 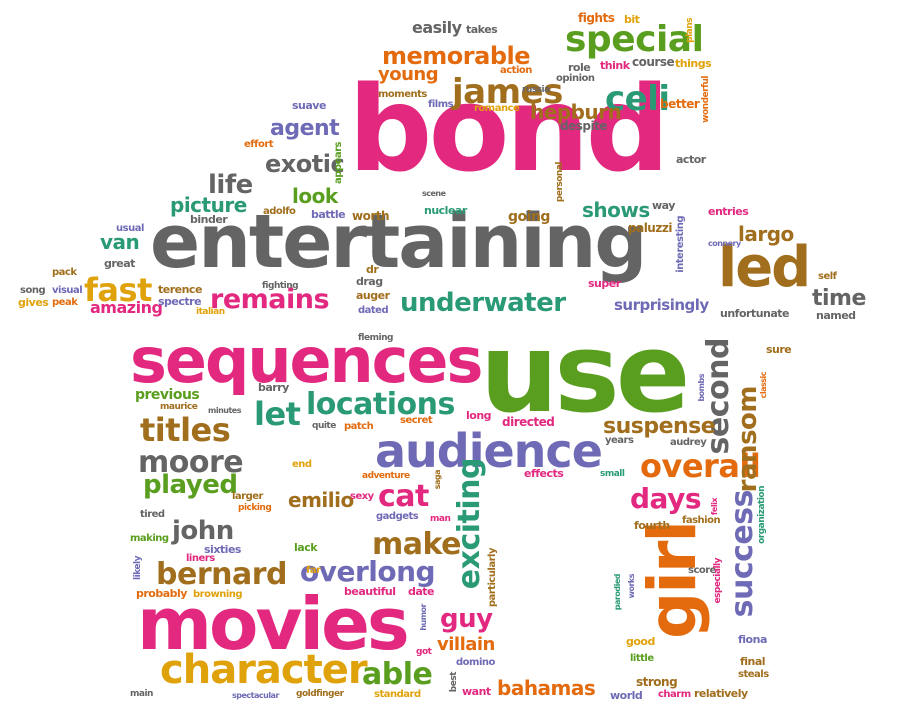 What do you see at coordinates (544, 473) in the screenshot?
I see `word-effects: effects` at bounding box center [544, 473].